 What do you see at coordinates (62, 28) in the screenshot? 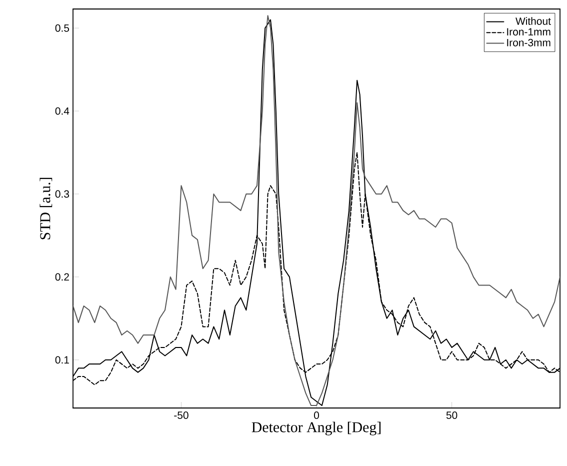
I see `y-tick-label: 0.5` at bounding box center [62, 28].